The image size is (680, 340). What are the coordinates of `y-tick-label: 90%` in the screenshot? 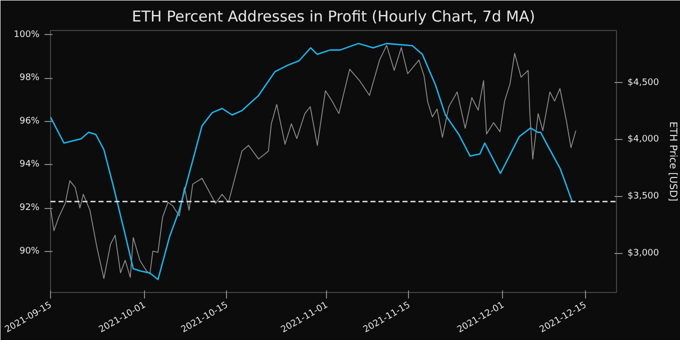 It's located at (29, 251).